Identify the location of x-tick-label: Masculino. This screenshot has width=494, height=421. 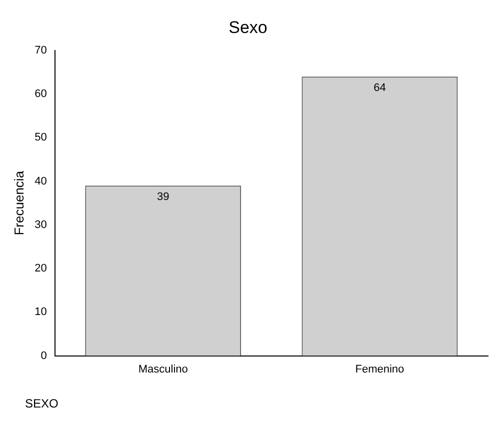
(163, 369).